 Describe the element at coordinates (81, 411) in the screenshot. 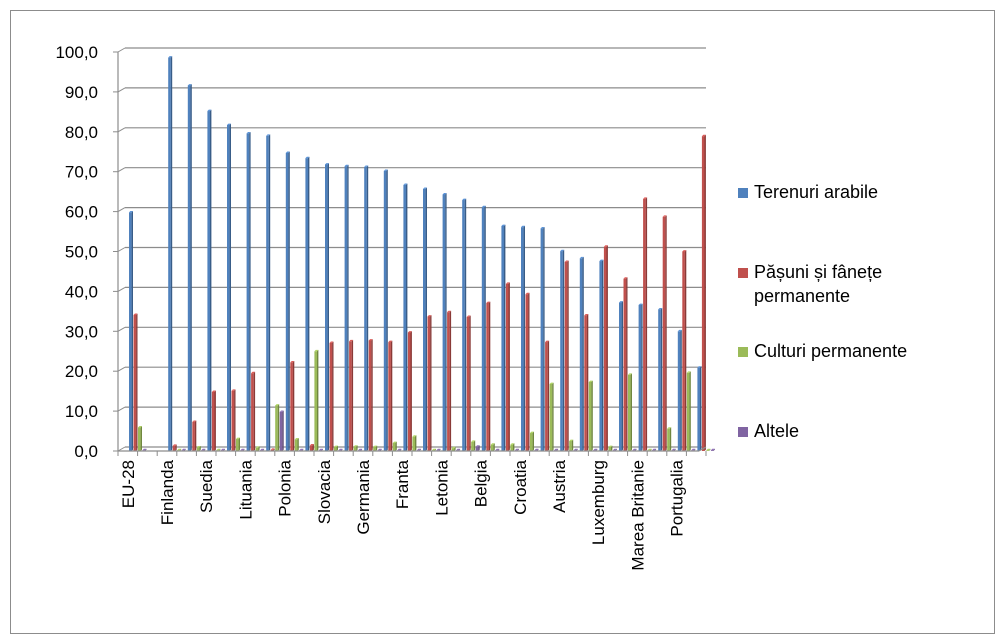

I see `y-tick-label: 10,0` at that location.